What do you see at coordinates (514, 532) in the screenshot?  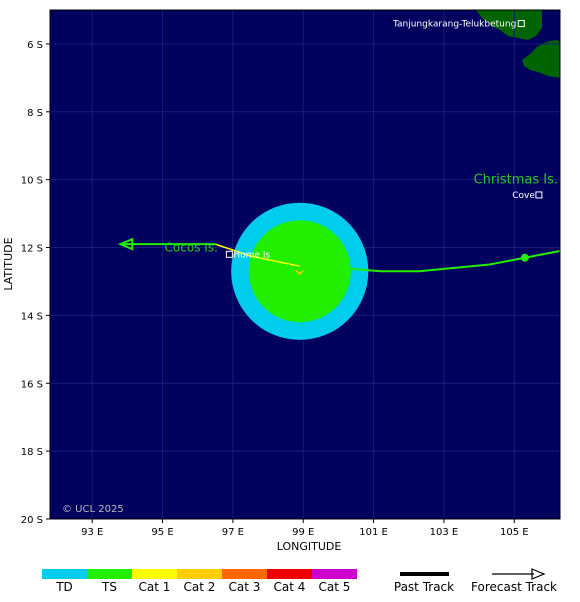 I see `lon-tick-label: 105 E` at bounding box center [514, 532].